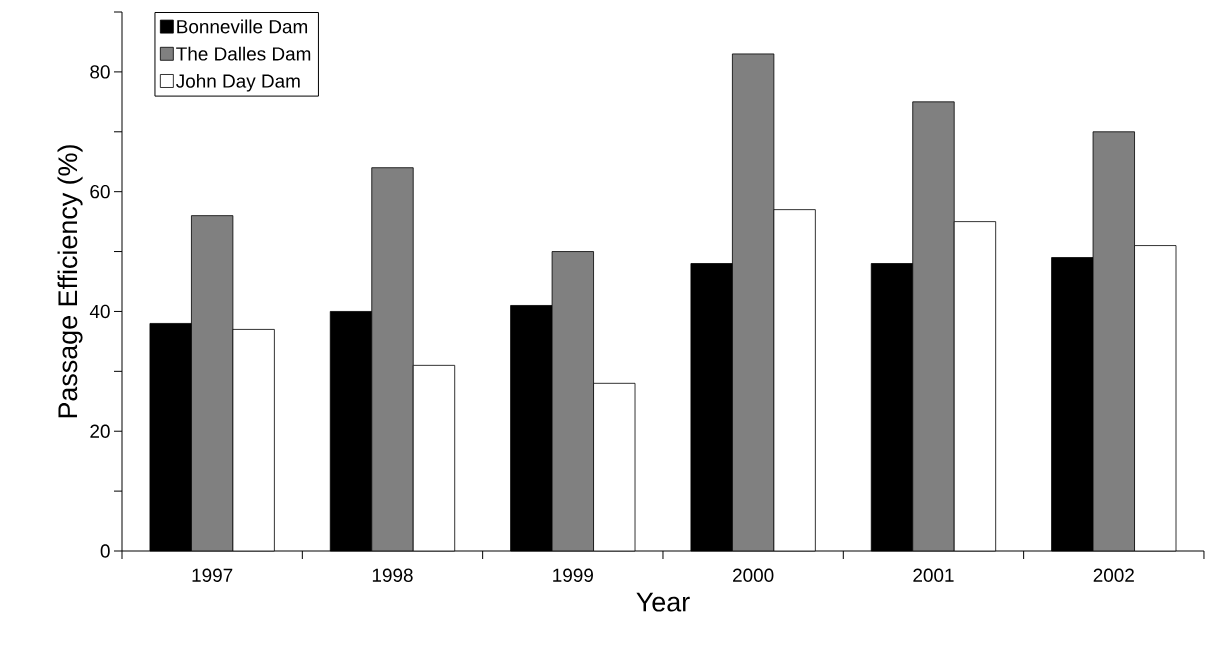 The width and height of the screenshot is (1225, 658). Describe the element at coordinates (100, 72) in the screenshot. I see `y-tick-label: 80` at that location.